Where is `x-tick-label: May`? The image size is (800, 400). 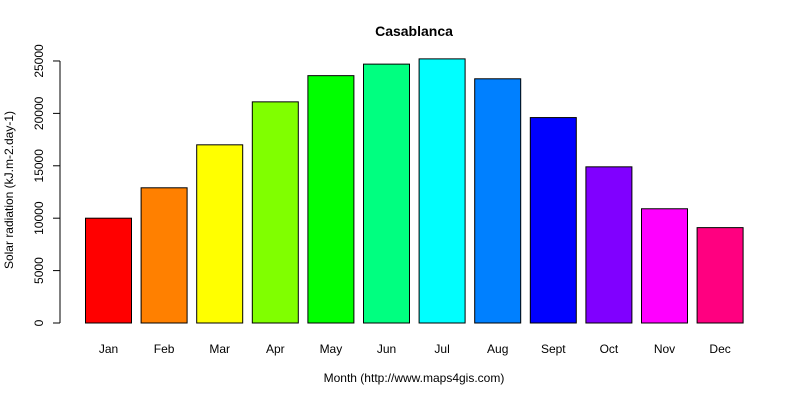 x-tick-label: May is located at coordinates (331, 349).